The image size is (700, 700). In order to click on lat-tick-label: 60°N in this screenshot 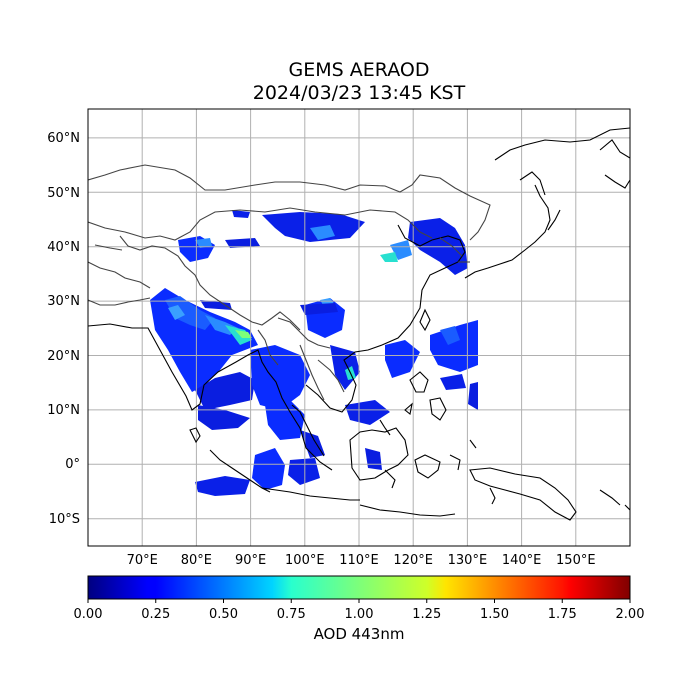, I will do `click(63, 138)`.